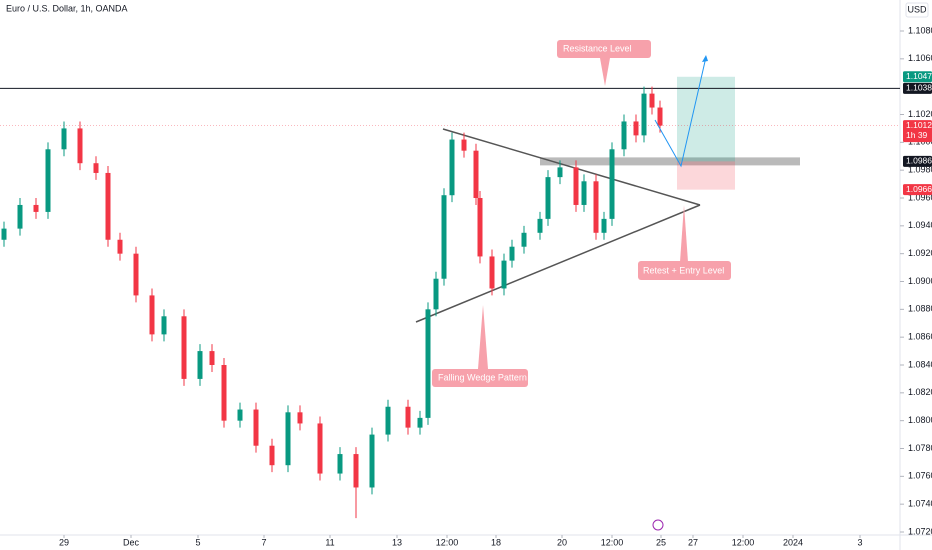 The image size is (932, 550). I want to click on x-tick-label: 29, so click(64, 542).